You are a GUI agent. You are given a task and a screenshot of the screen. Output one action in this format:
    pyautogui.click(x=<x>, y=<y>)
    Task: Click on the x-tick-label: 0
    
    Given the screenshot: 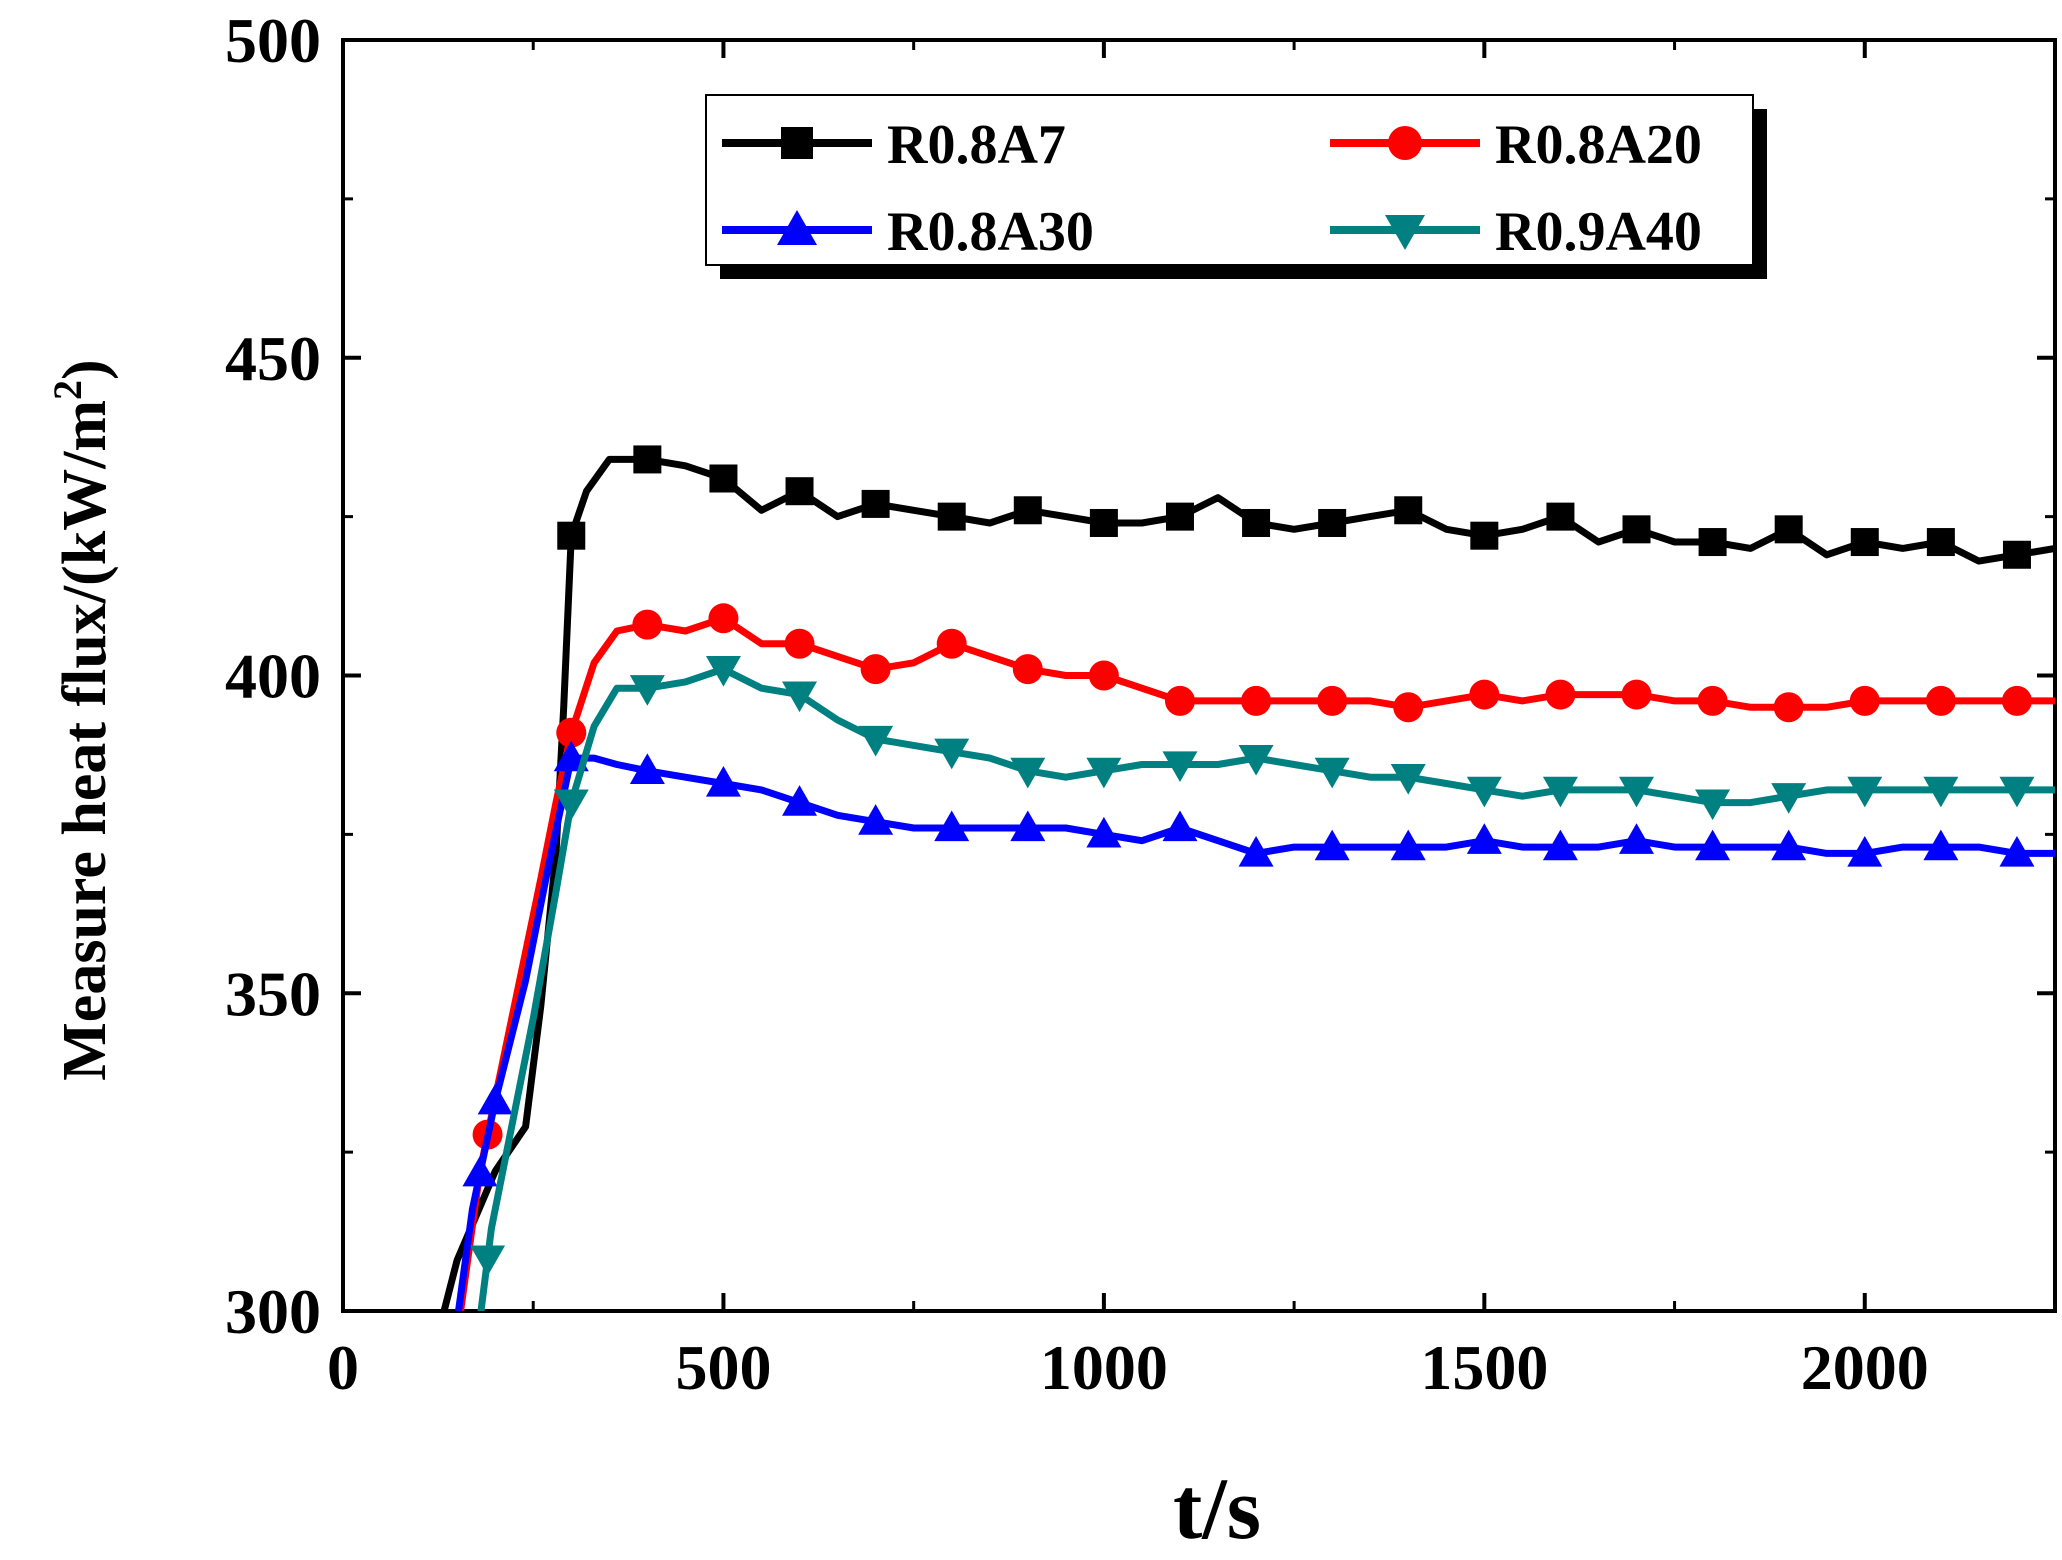 What is the action you would take?
    pyautogui.click(x=343, y=1367)
    